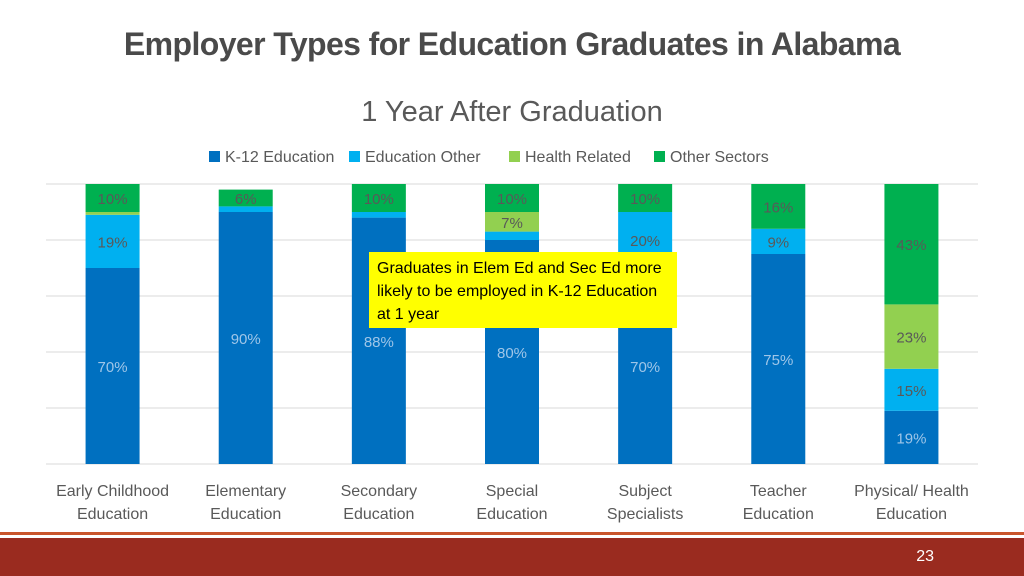 The width and height of the screenshot is (1024, 576). I want to click on data-label: 16%, so click(778, 207).